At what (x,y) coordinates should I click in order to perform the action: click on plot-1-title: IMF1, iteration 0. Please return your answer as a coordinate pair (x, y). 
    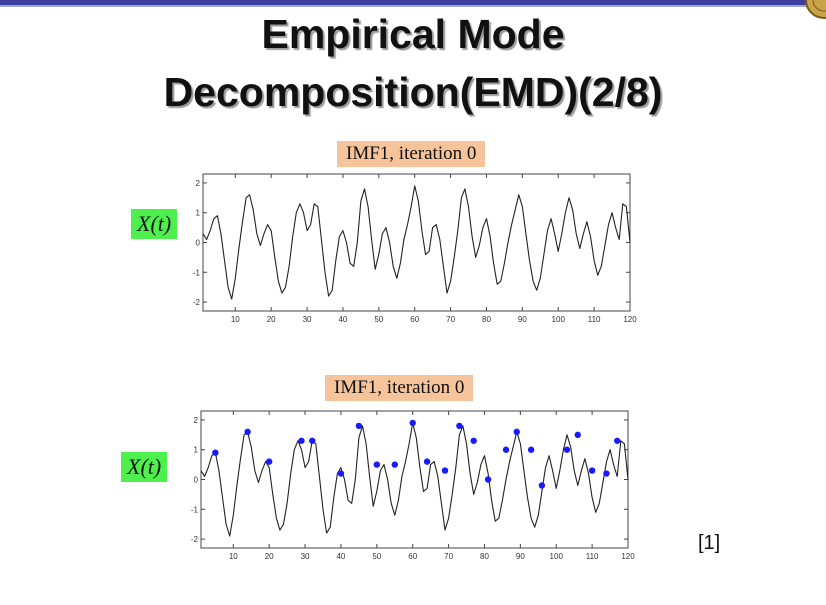
    Looking at the image, I should click on (411, 154).